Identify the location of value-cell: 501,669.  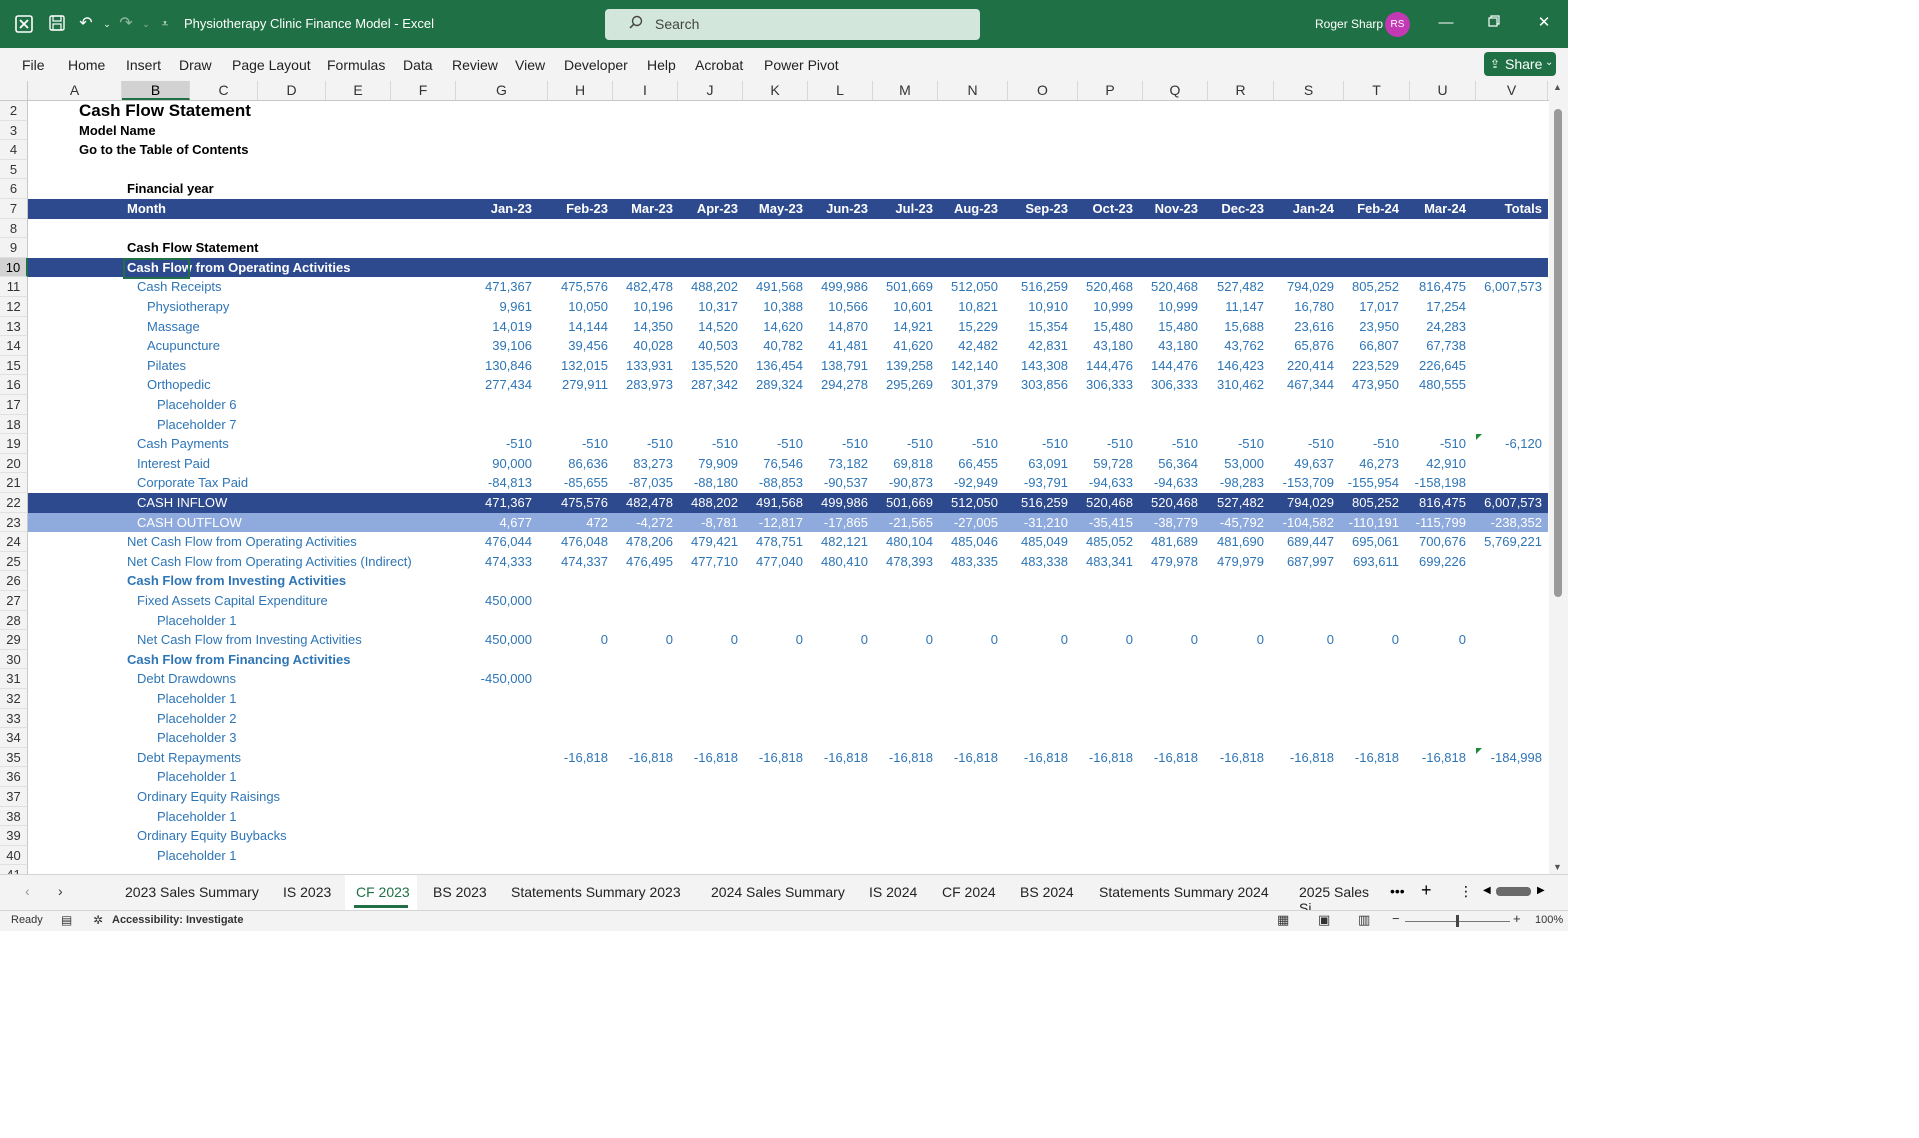
(909, 502).